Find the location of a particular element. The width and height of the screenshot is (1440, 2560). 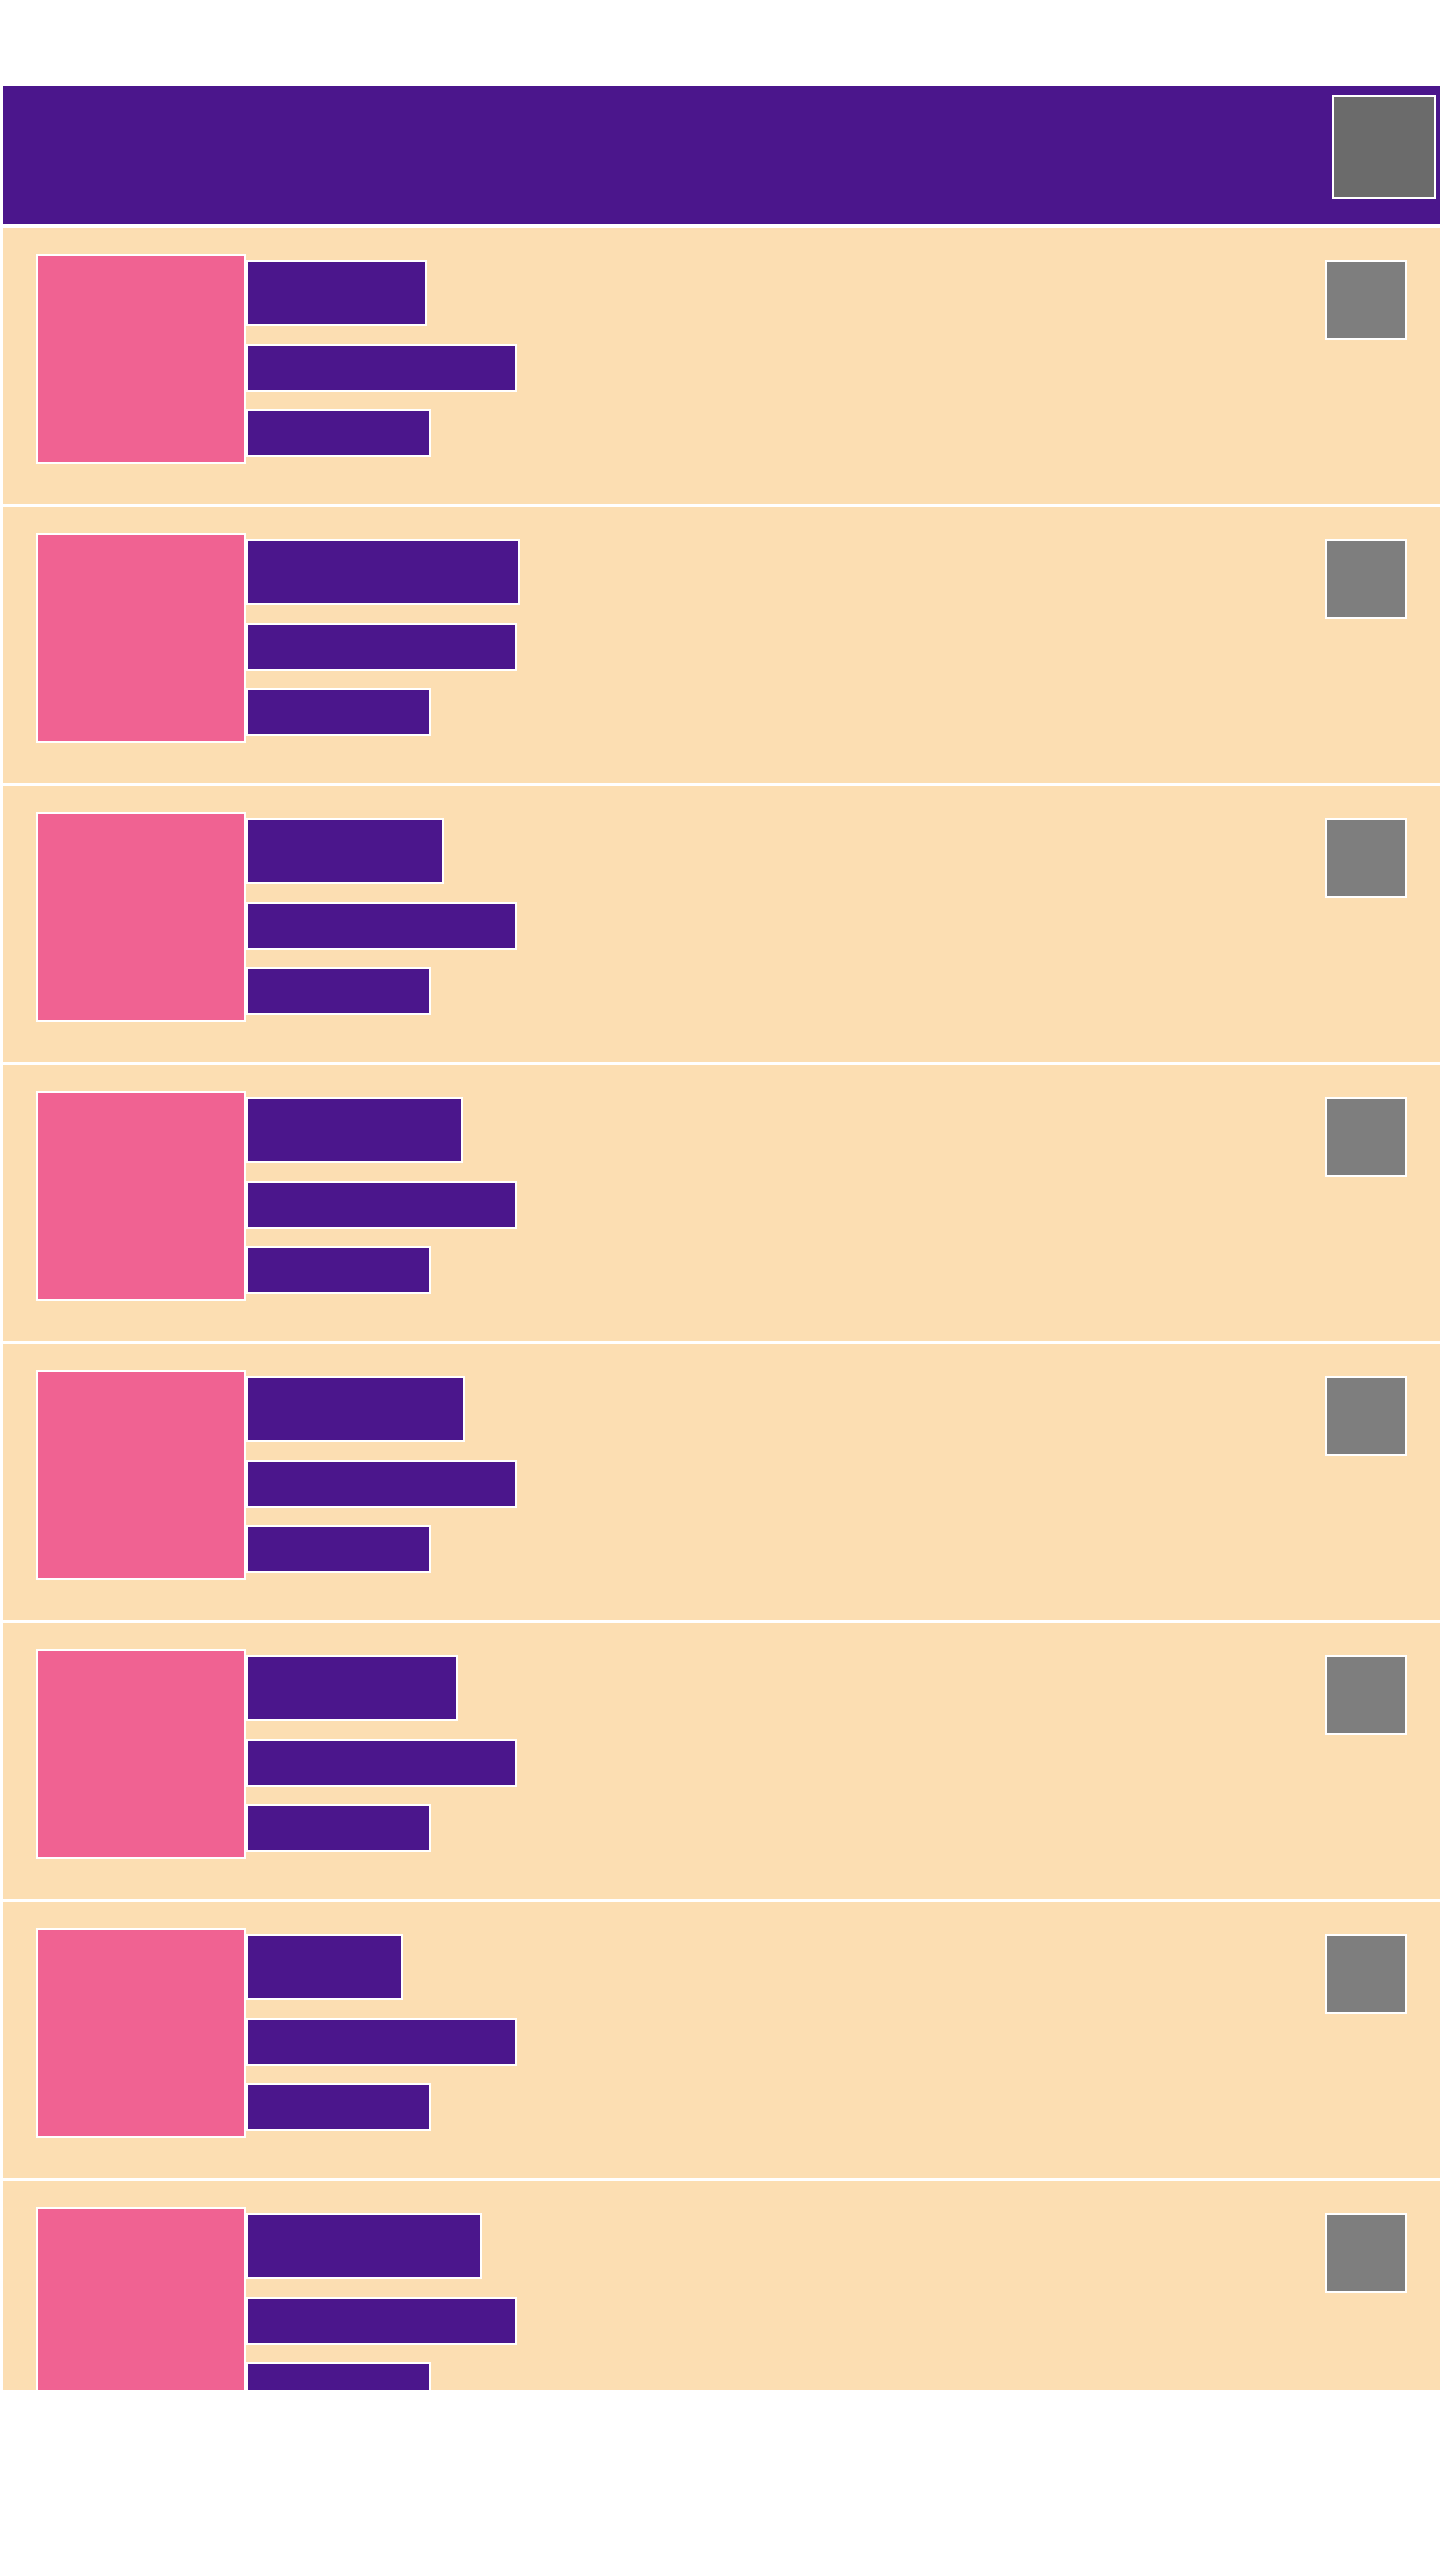

toolbar is located at coordinates (721, 155).